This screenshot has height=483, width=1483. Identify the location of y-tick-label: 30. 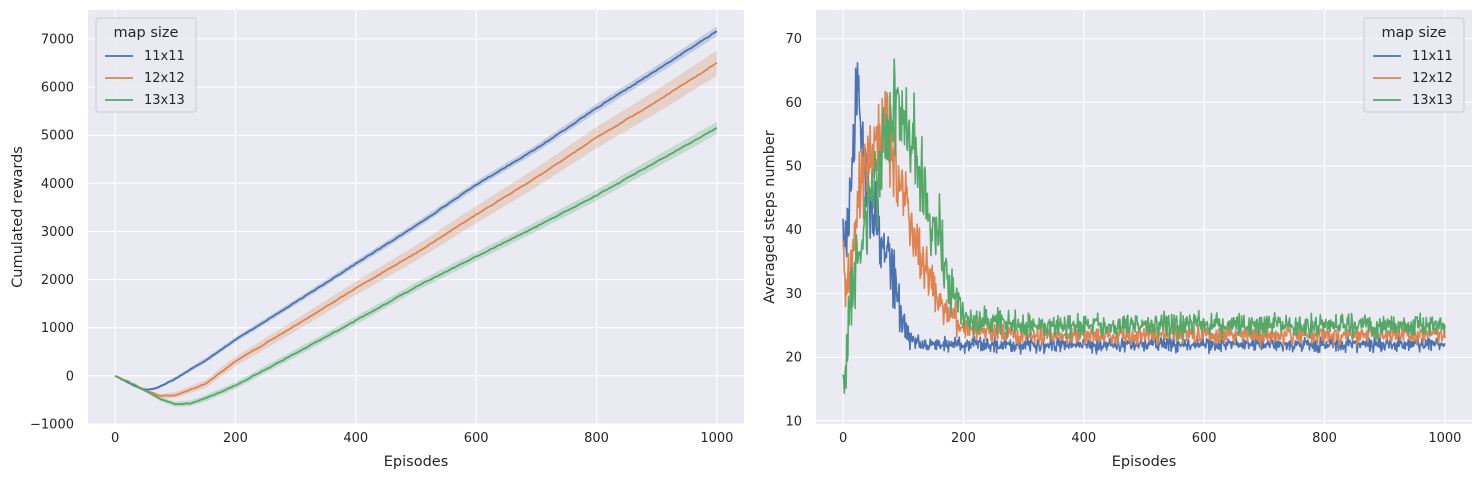
(793, 294).